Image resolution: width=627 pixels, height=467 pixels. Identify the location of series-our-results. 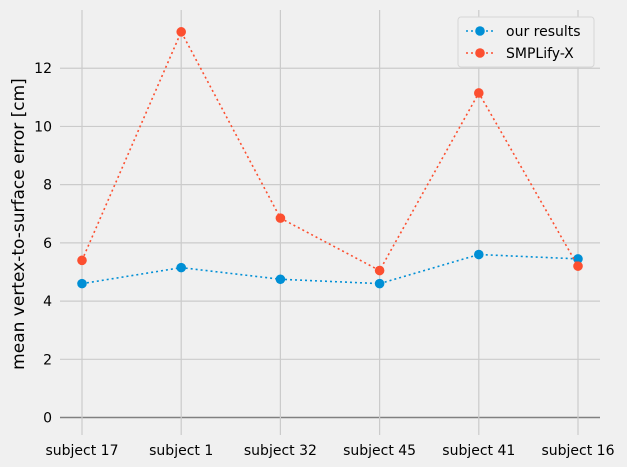
(330, 269).